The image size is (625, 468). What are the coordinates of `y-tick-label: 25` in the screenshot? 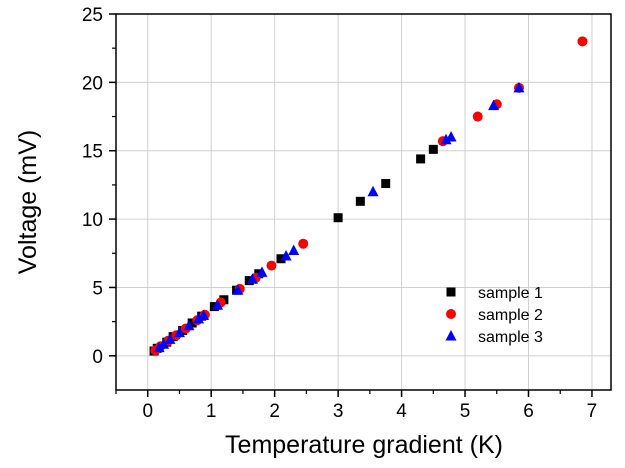 It's located at (92, 15).